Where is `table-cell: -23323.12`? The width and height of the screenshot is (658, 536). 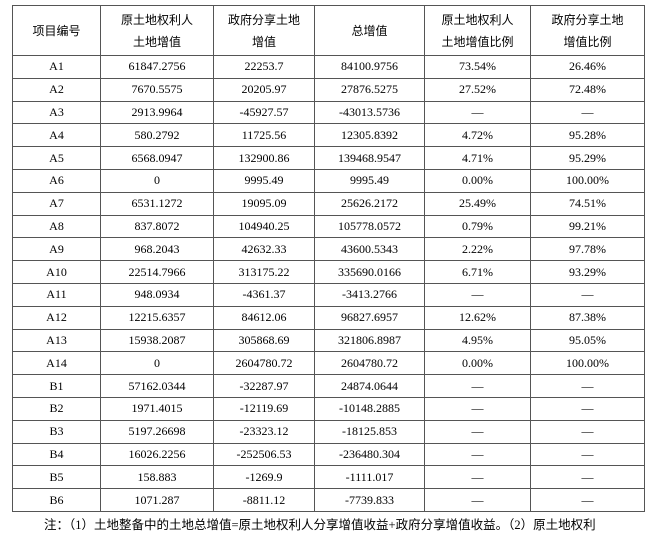
table-cell: -23323.12 is located at coordinates (264, 431).